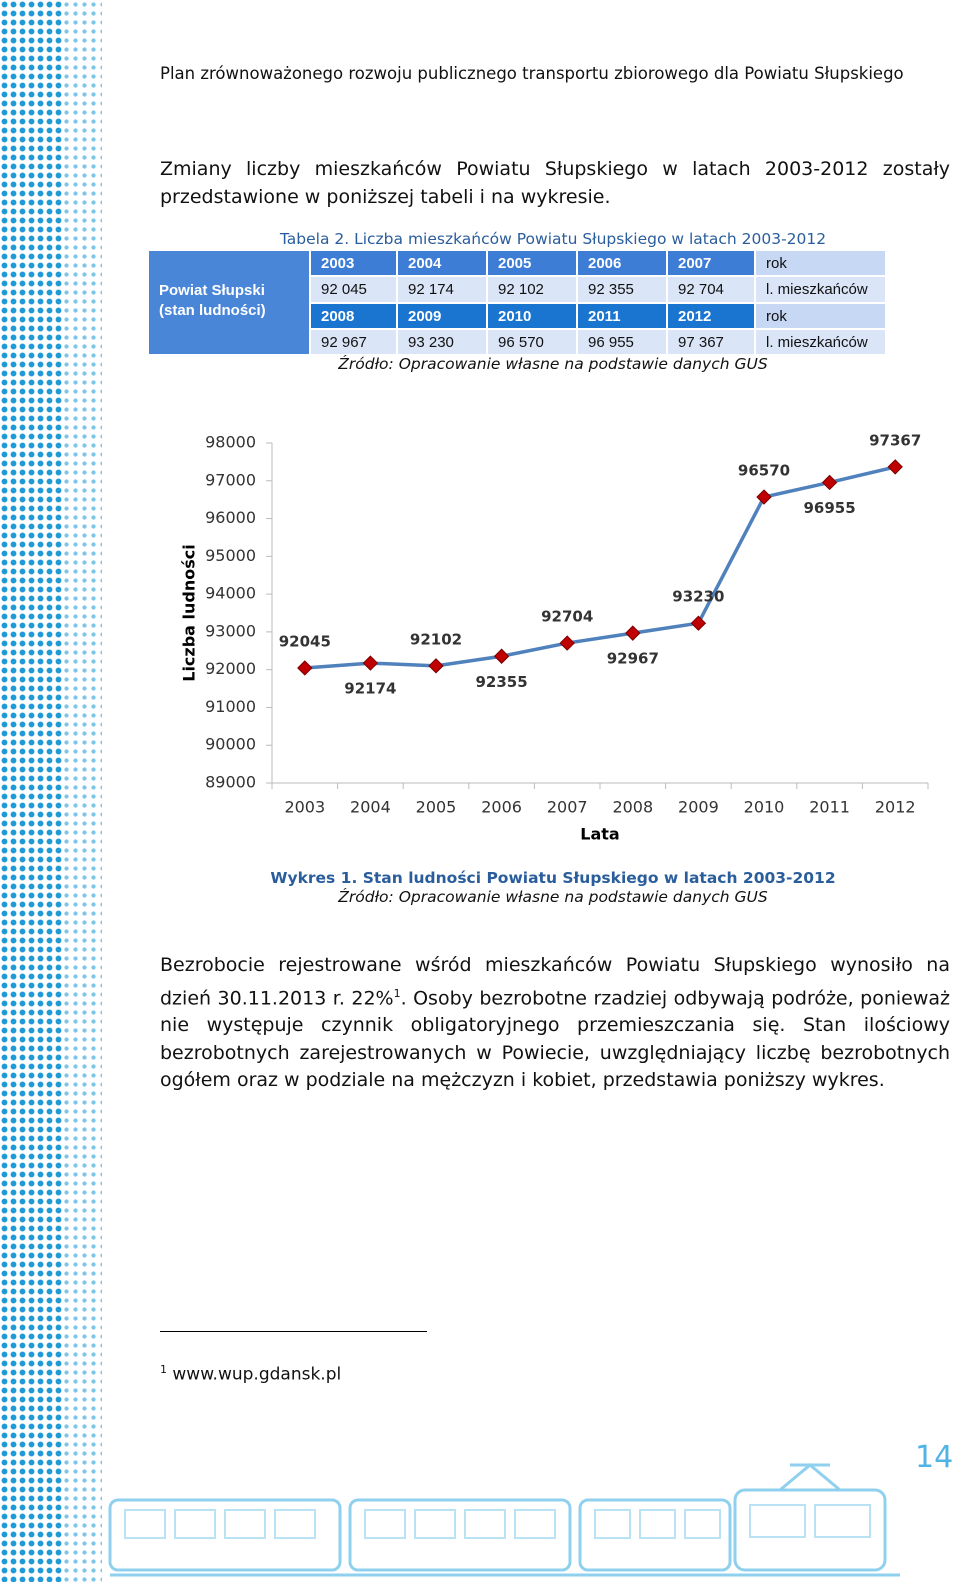 Image resolution: width=960 pixels, height=1582 pixels. I want to click on y-tick-label: 94000, so click(230, 593).